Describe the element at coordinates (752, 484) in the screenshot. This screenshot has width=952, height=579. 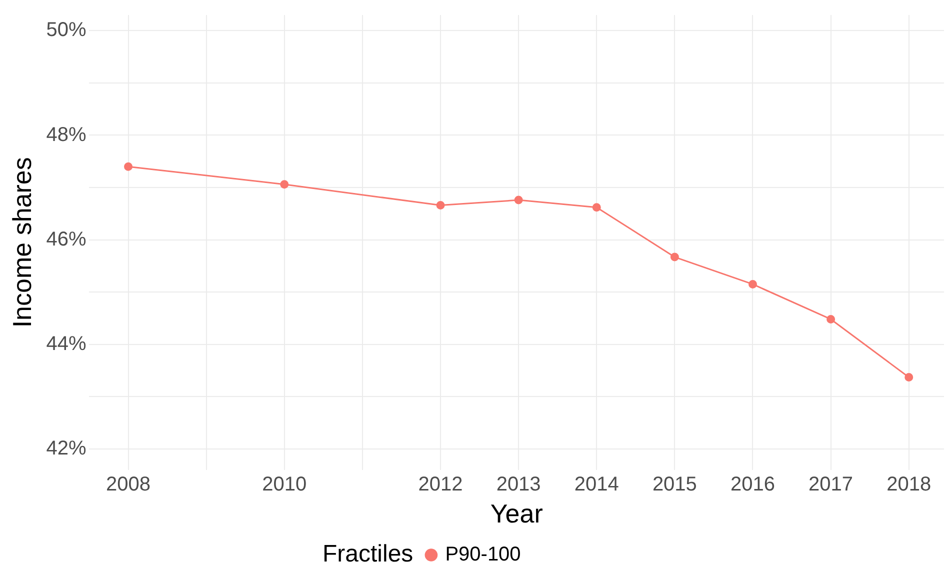
I see `x-tick-label: 2016` at that location.